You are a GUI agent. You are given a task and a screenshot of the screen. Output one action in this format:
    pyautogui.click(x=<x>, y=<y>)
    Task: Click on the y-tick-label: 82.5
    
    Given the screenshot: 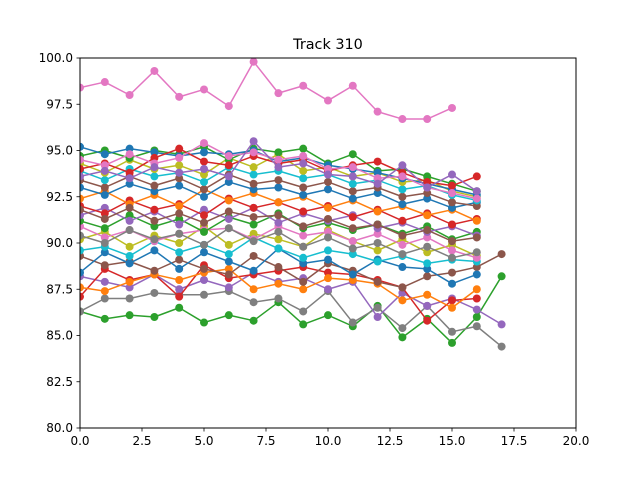 What is the action you would take?
    pyautogui.click(x=59, y=382)
    